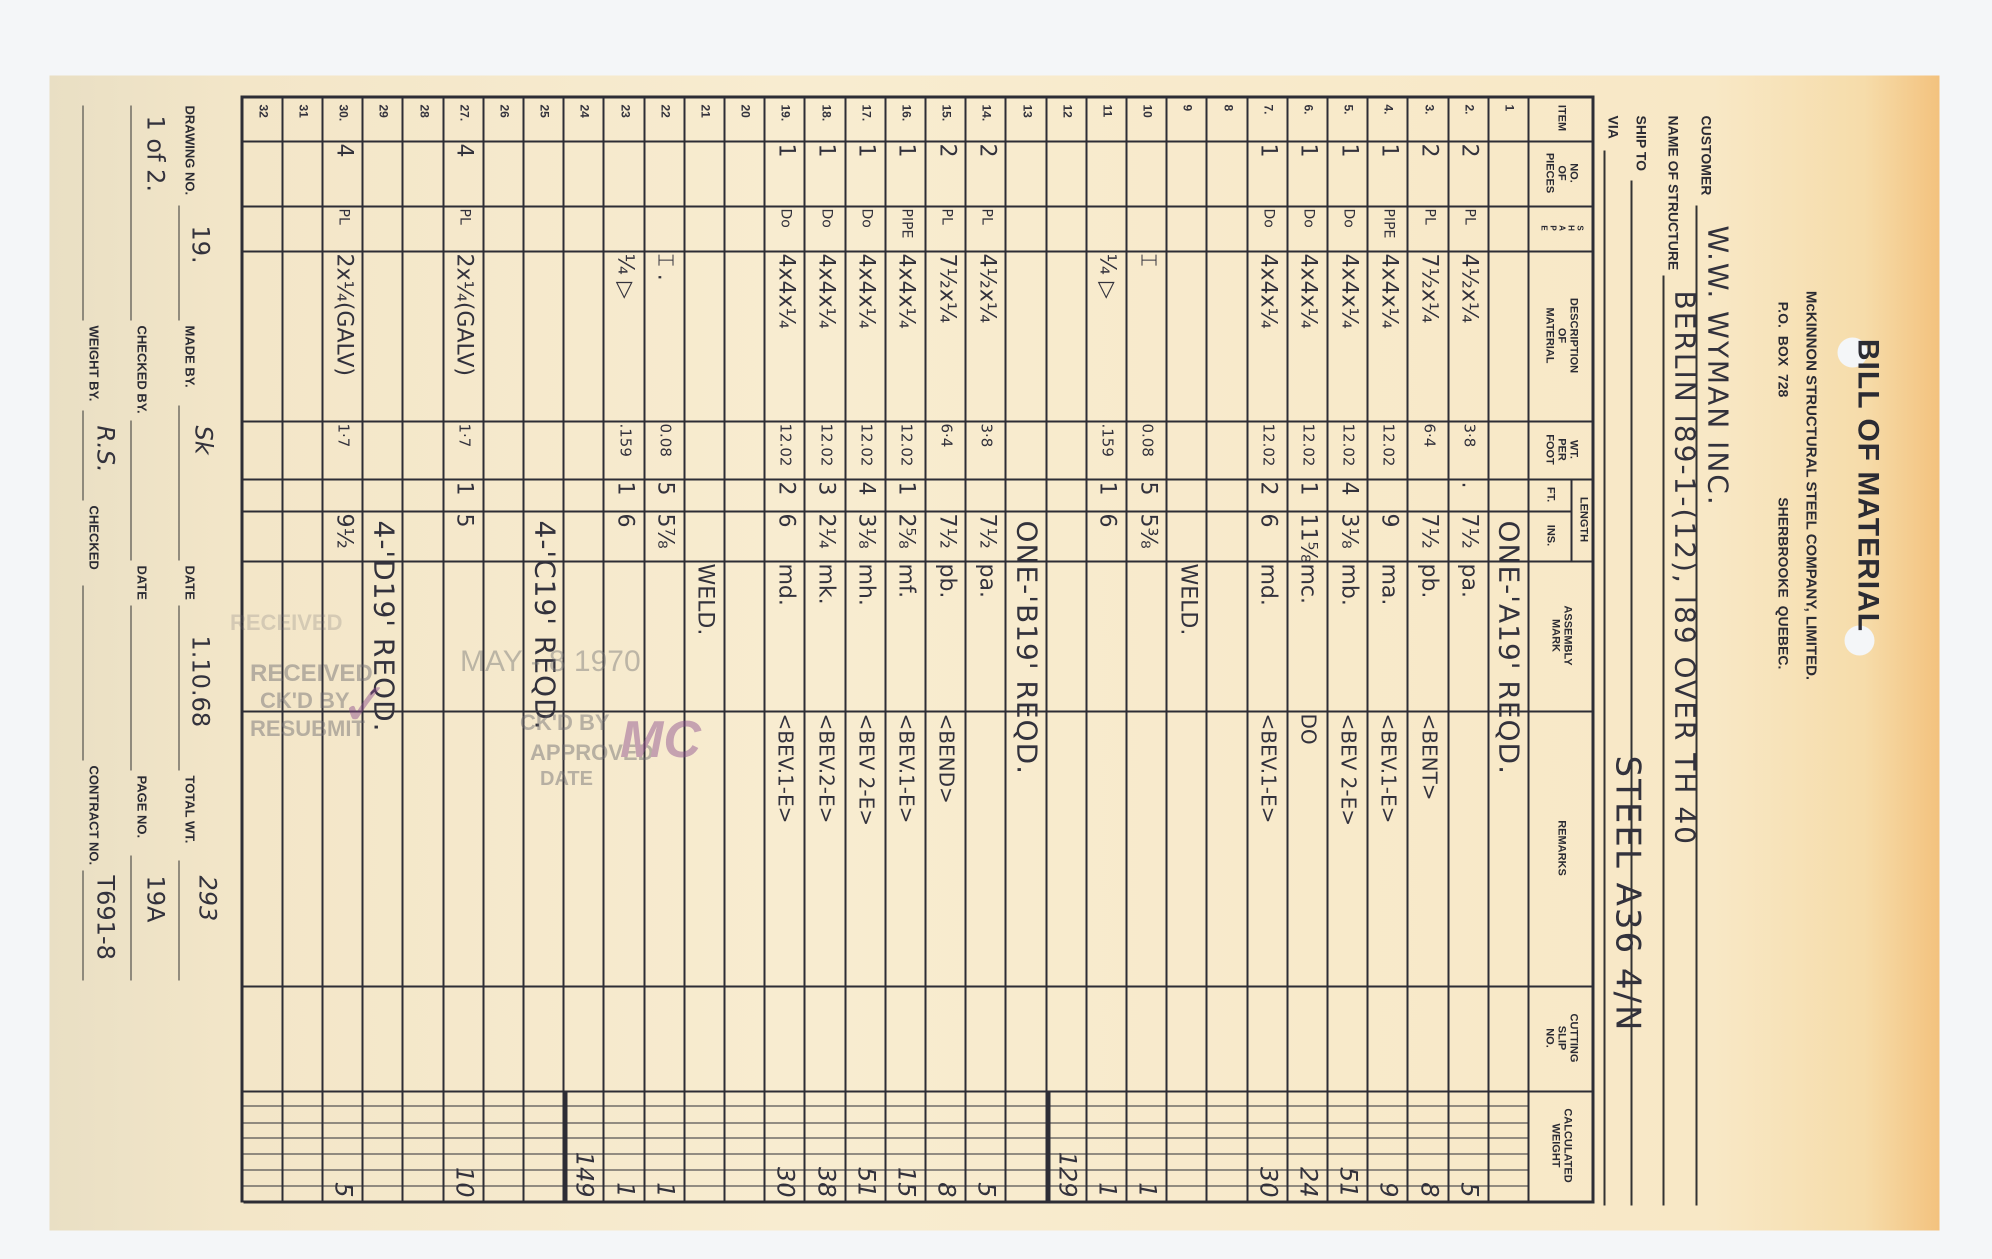 The height and width of the screenshot is (1259, 1992). Describe the element at coordinates (826, 531) in the screenshot. I see `cell-ins: 2¼` at that location.